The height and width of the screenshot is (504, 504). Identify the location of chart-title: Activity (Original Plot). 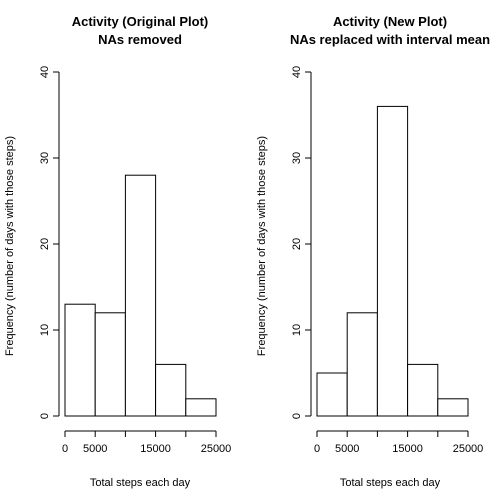
(140, 21).